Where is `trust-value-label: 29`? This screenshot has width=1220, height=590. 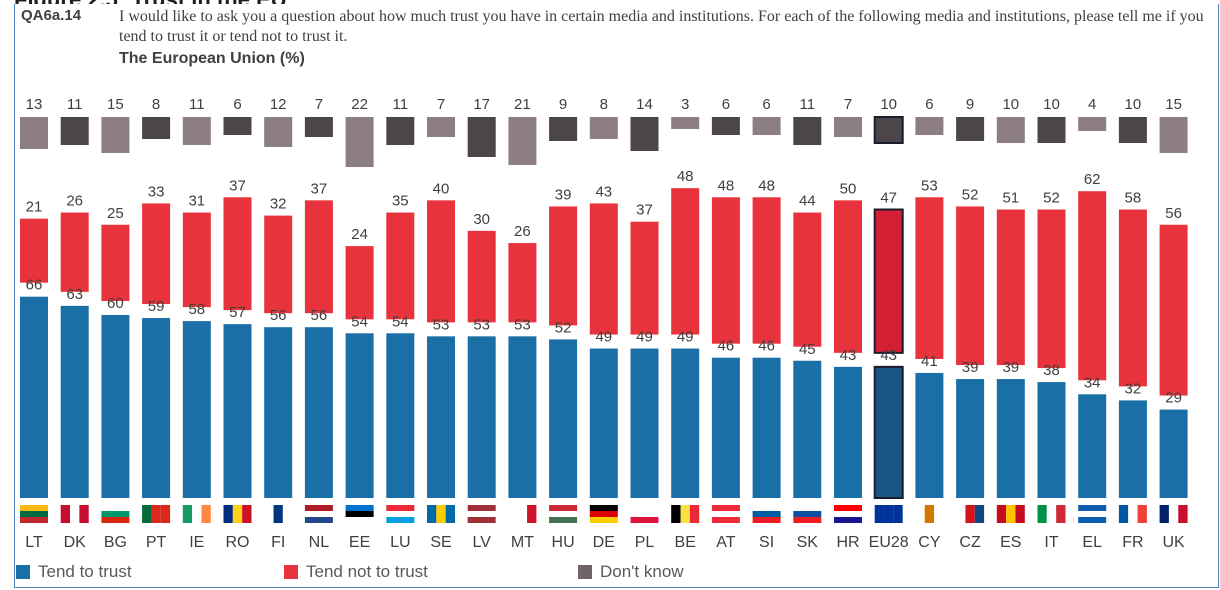
trust-value-label: 29 is located at coordinates (1173, 398).